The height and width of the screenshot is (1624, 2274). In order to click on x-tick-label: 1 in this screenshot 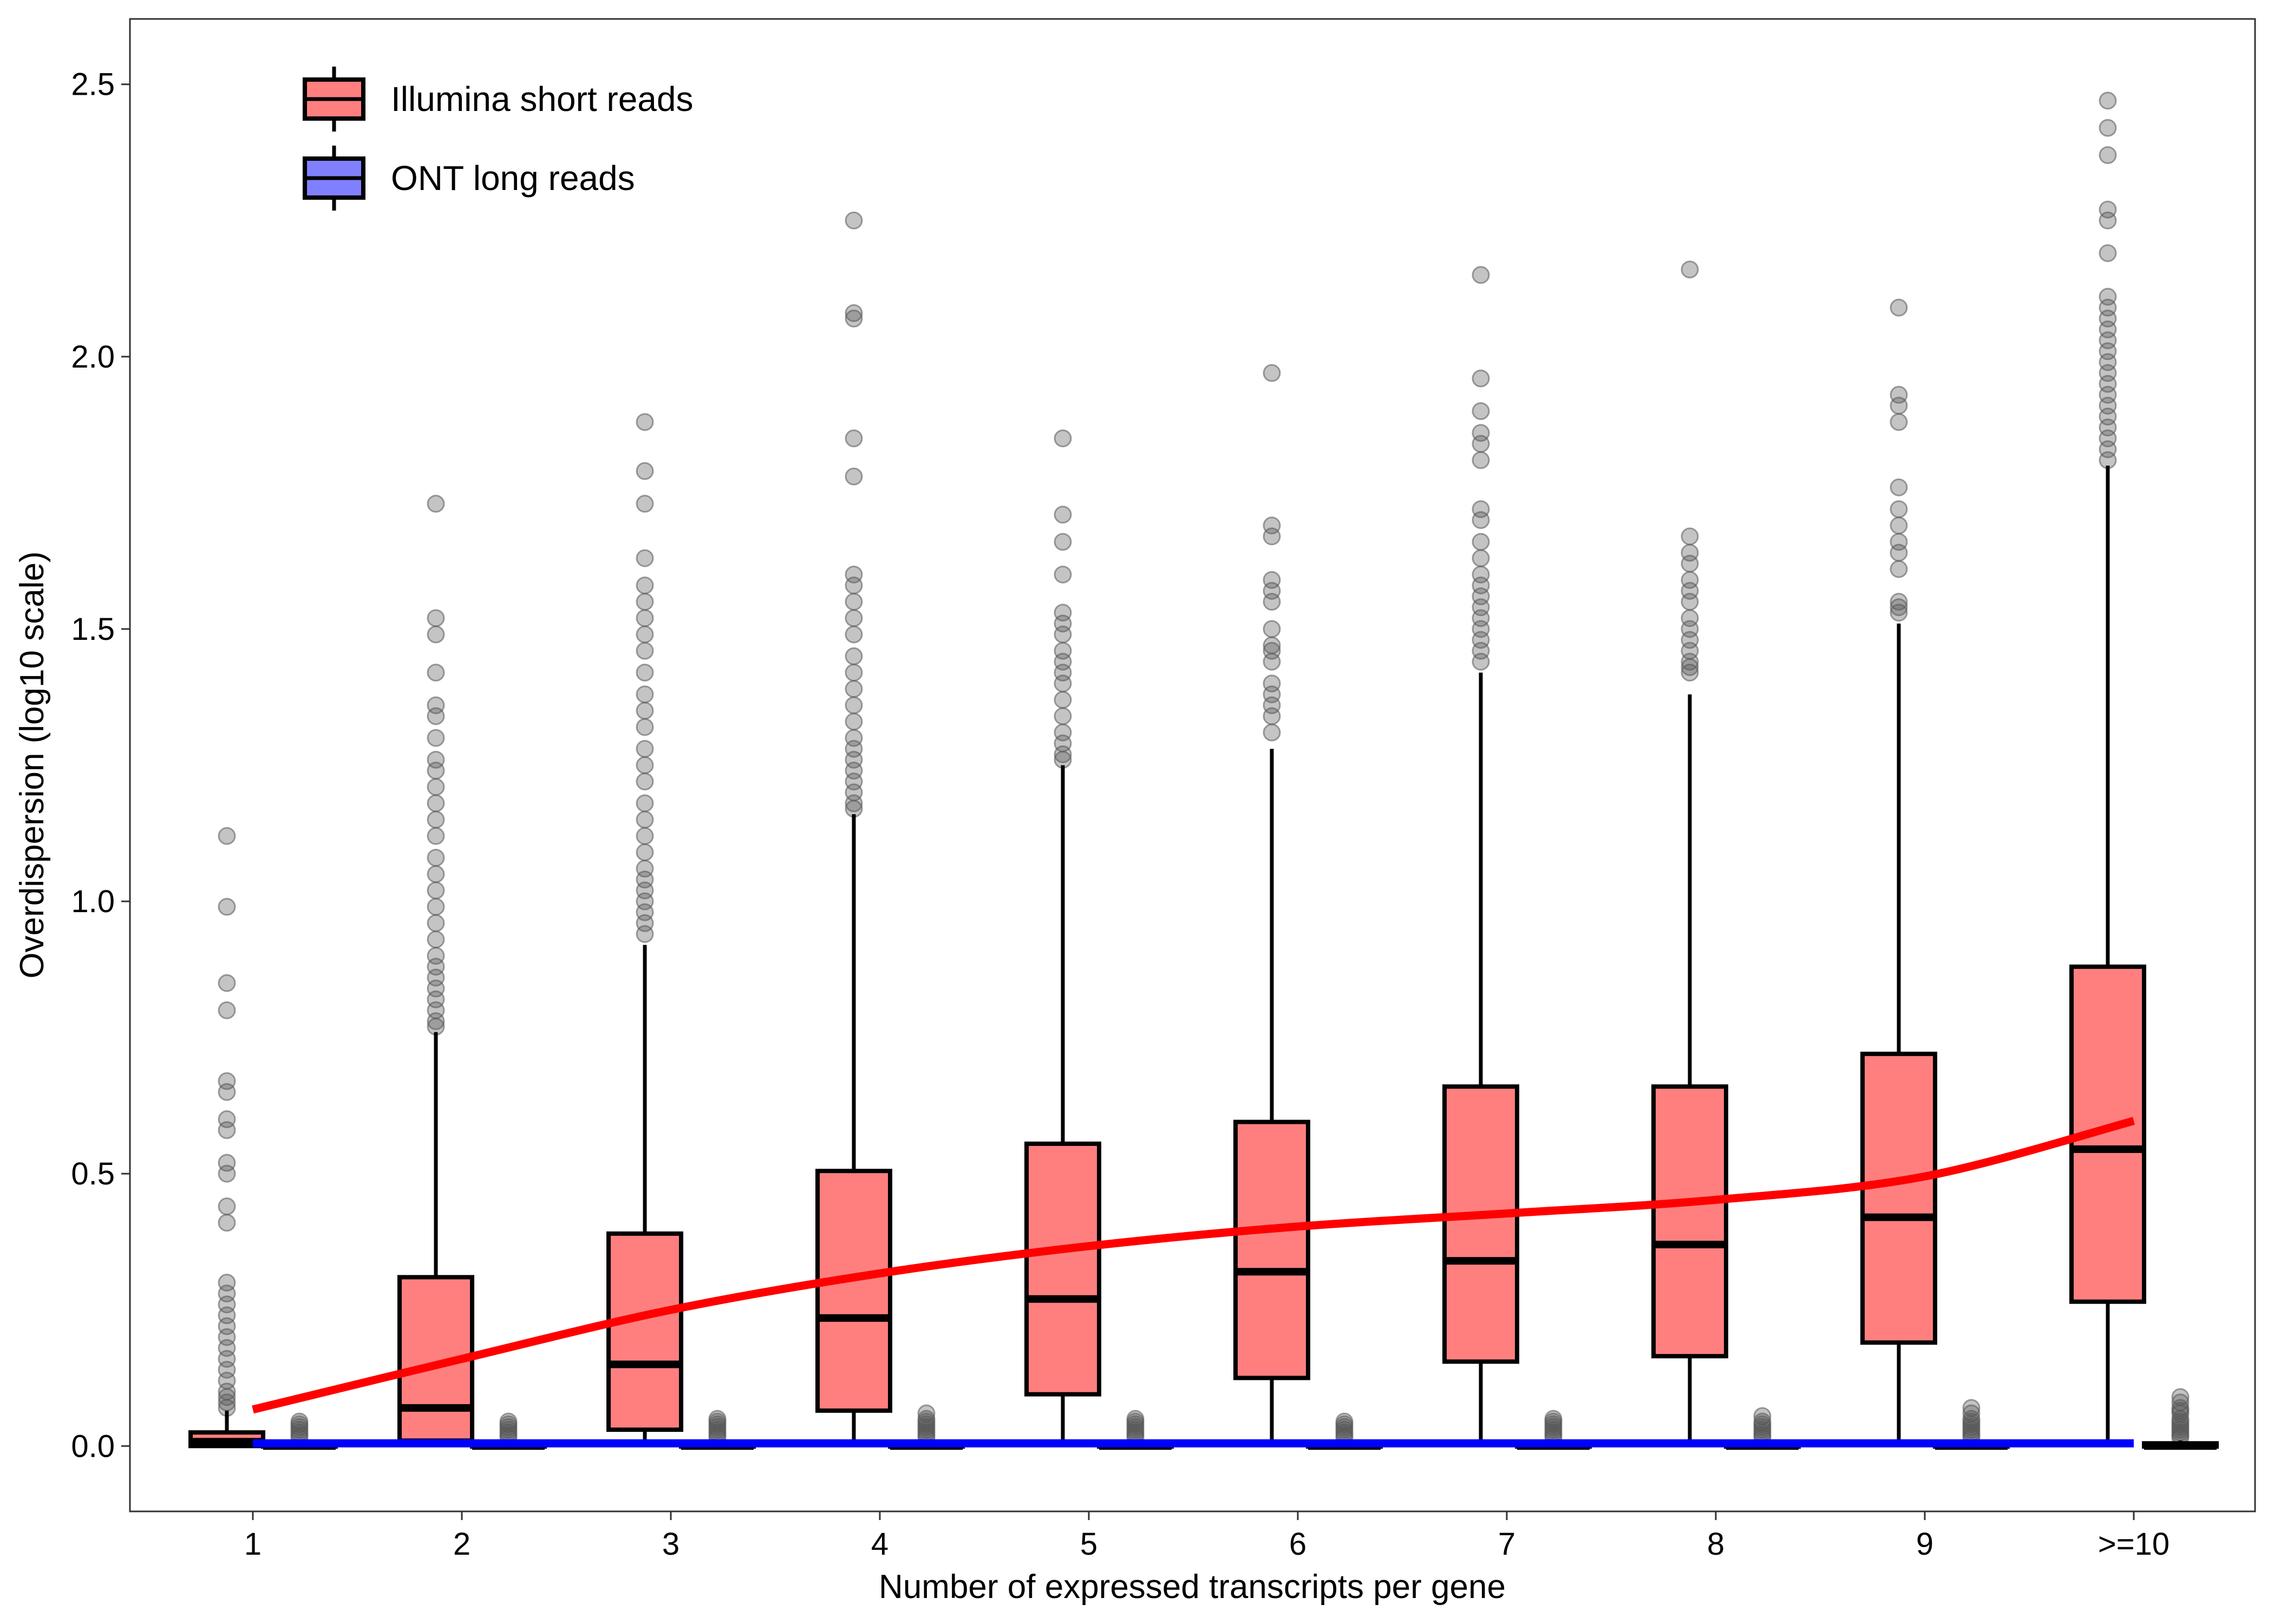, I will do `click(253, 1545)`.